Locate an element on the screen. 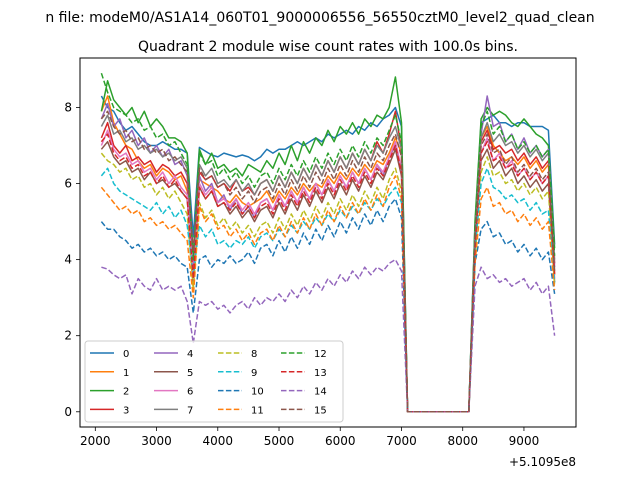 This screenshot has height=480, width=640. legend-label: 15 is located at coordinates (320, 410).